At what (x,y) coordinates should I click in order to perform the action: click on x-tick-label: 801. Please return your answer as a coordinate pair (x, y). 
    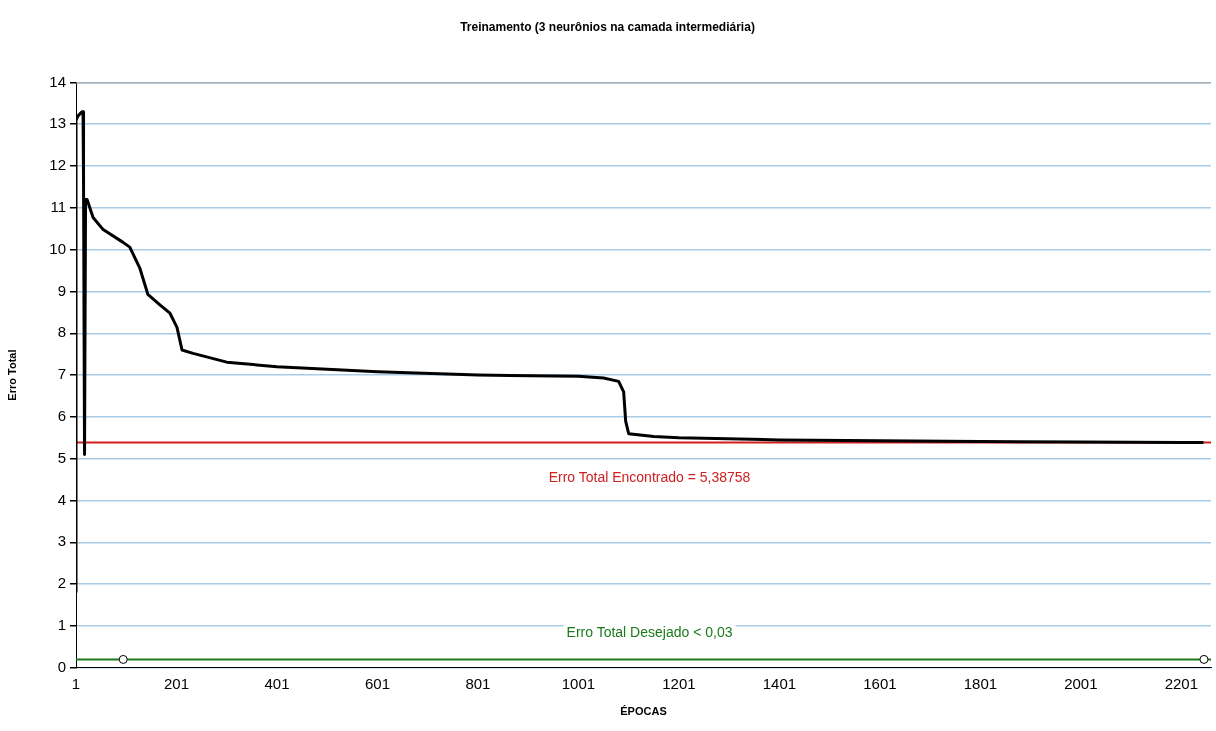
    Looking at the image, I should click on (478, 683).